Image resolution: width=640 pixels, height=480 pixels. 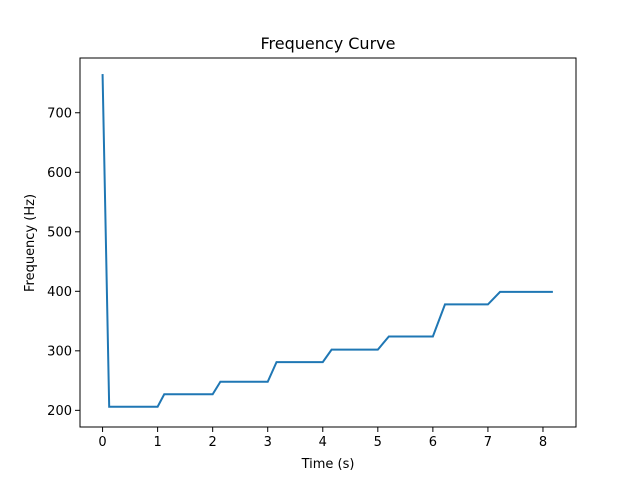 What do you see at coordinates (323, 442) in the screenshot?
I see `x-tick-label: 4` at bounding box center [323, 442].